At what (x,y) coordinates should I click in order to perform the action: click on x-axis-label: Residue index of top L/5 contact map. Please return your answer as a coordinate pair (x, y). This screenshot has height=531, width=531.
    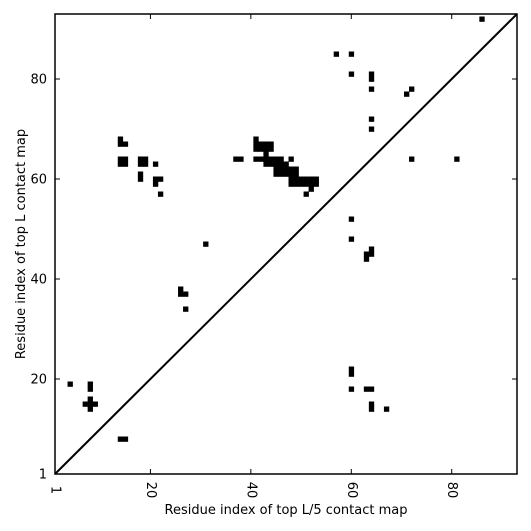
    Looking at the image, I should click on (286, 510).